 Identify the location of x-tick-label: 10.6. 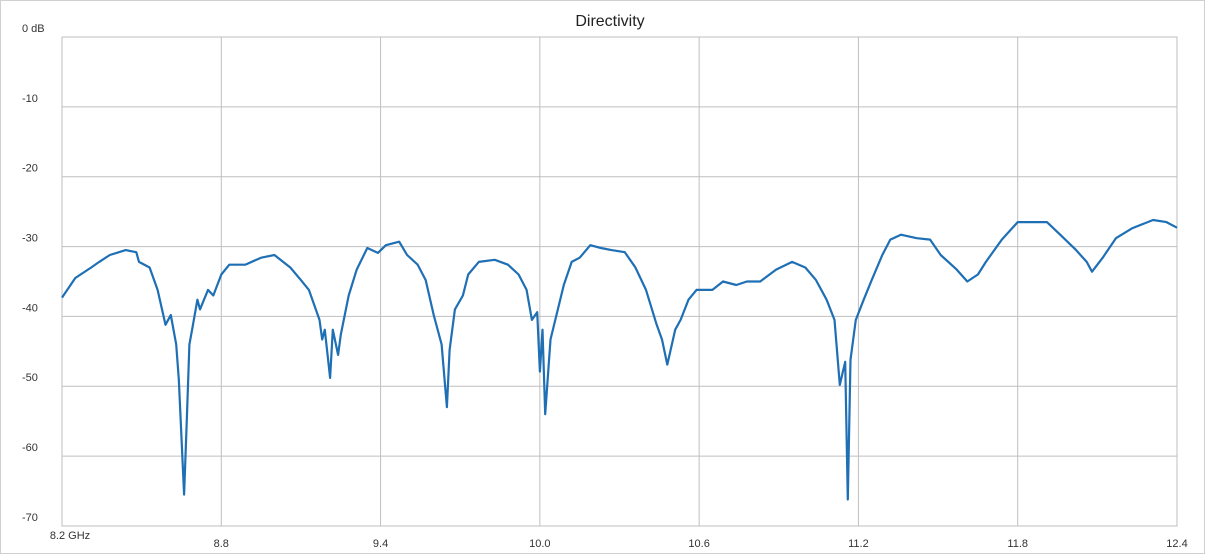
(698, 544).